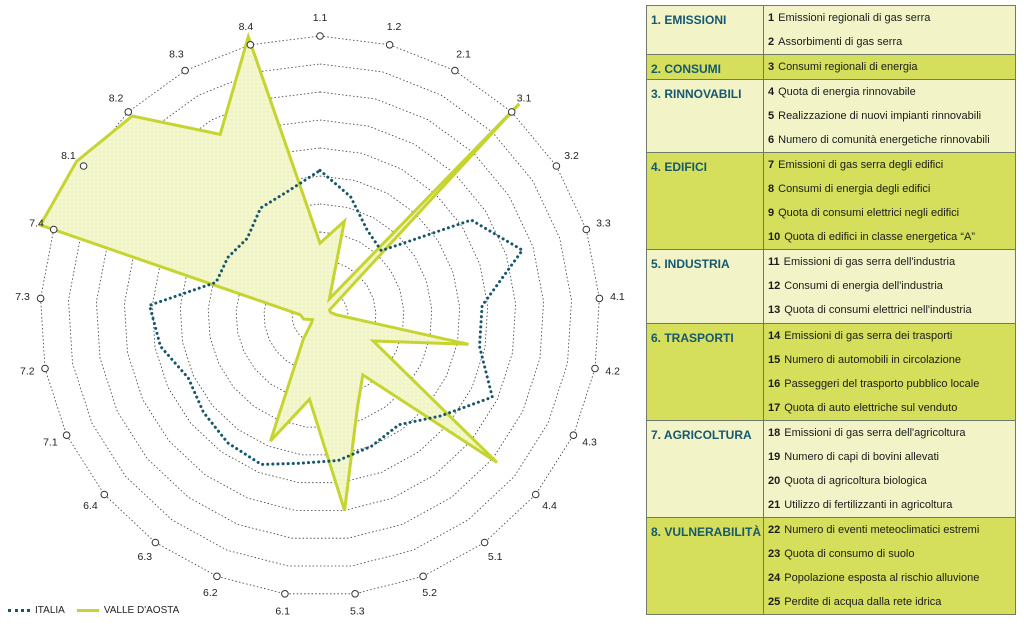  Describe the element at coordinates (774, 310) in the screenshot. I see `indicator-number: 13` at that location.